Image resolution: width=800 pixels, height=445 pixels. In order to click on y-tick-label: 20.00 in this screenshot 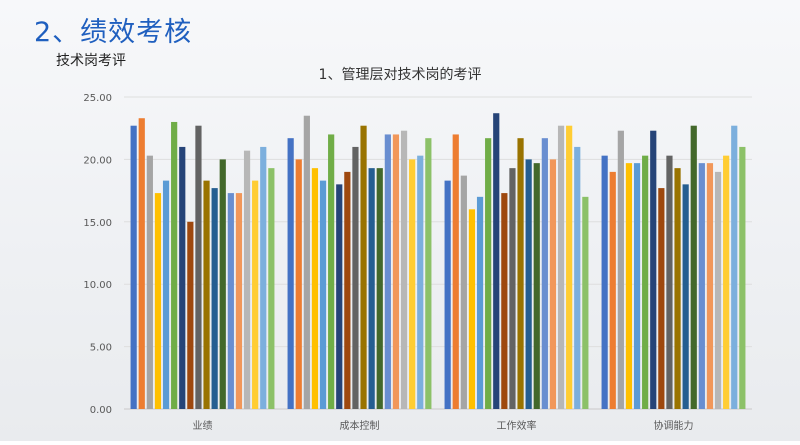, I will do `click(97, 160)`.